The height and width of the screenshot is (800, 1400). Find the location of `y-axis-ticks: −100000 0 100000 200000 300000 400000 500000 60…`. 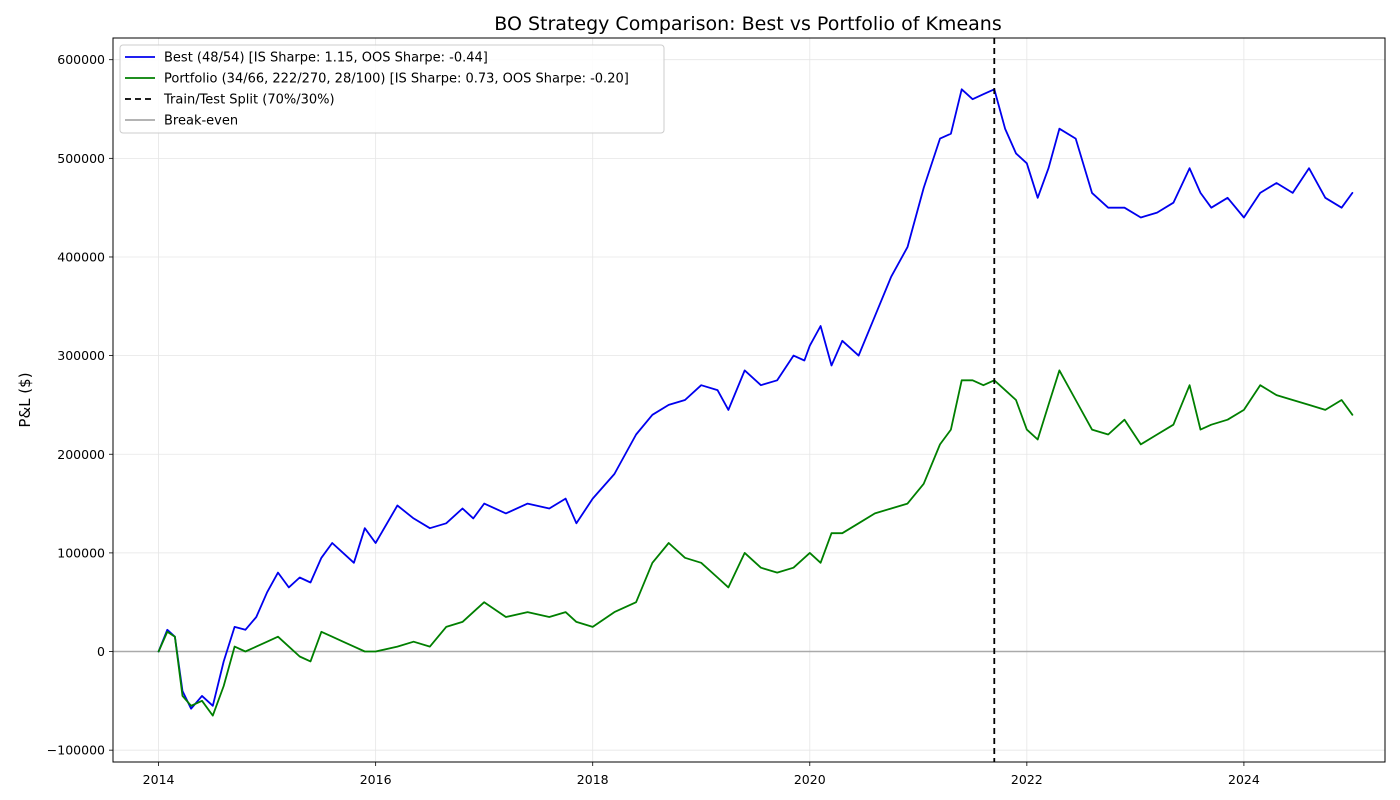

y-axis-ticks: −100000 0 100000 200000 300000 400000 500000 60… is located at coordinates (80, 405).